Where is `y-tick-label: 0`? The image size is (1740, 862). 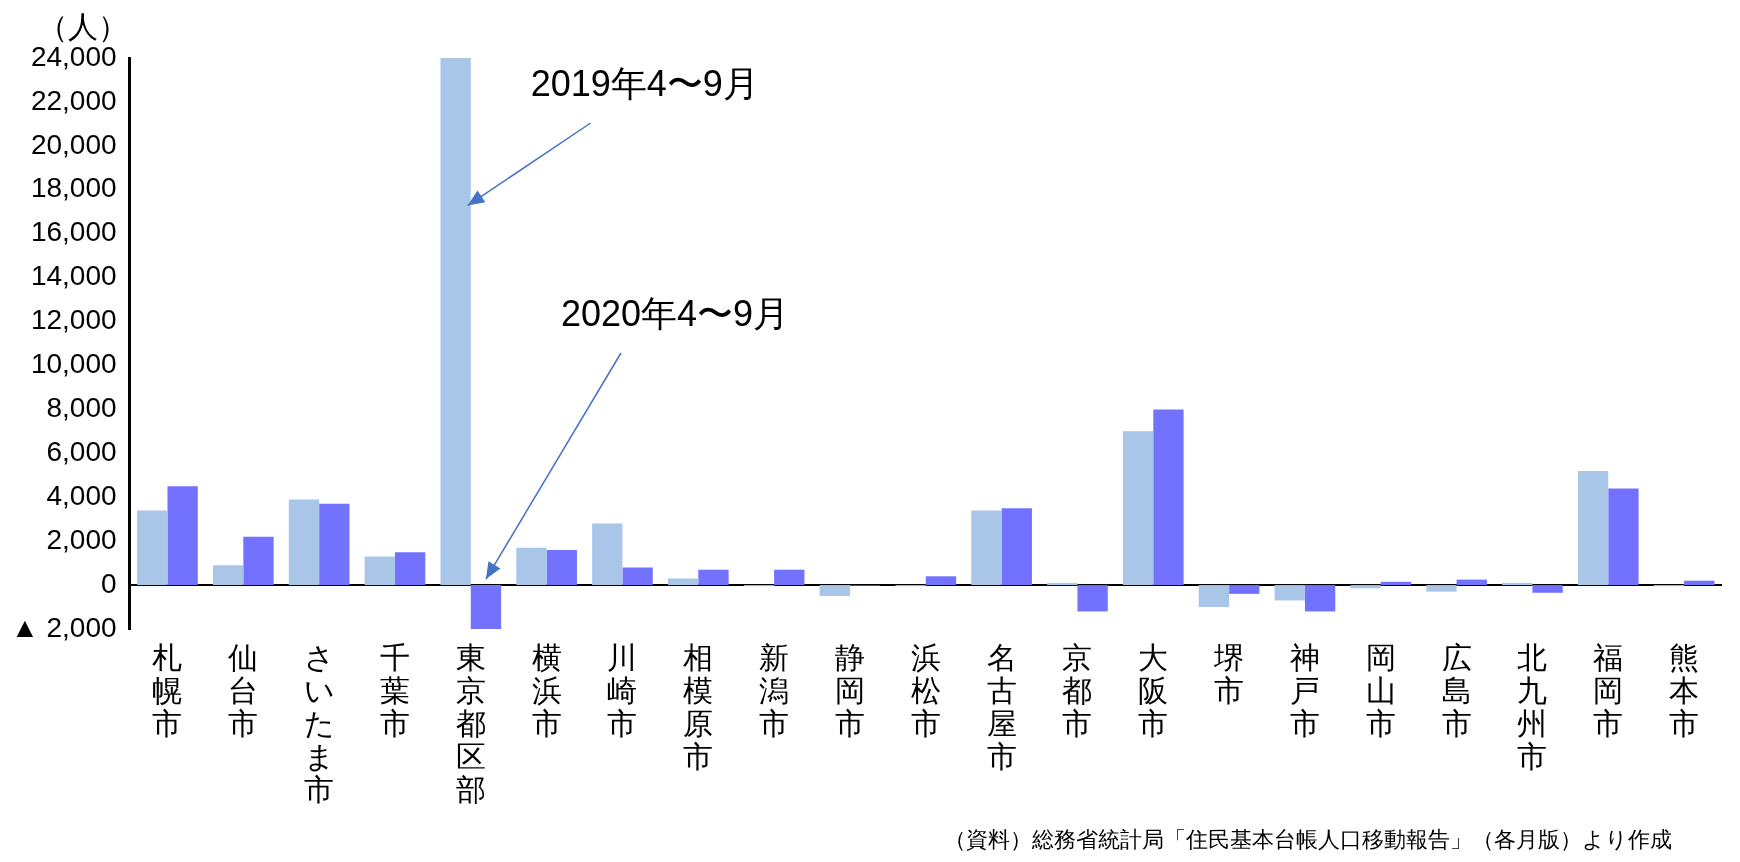 y-tick-label: 0 is located at coordinates (108, 583).